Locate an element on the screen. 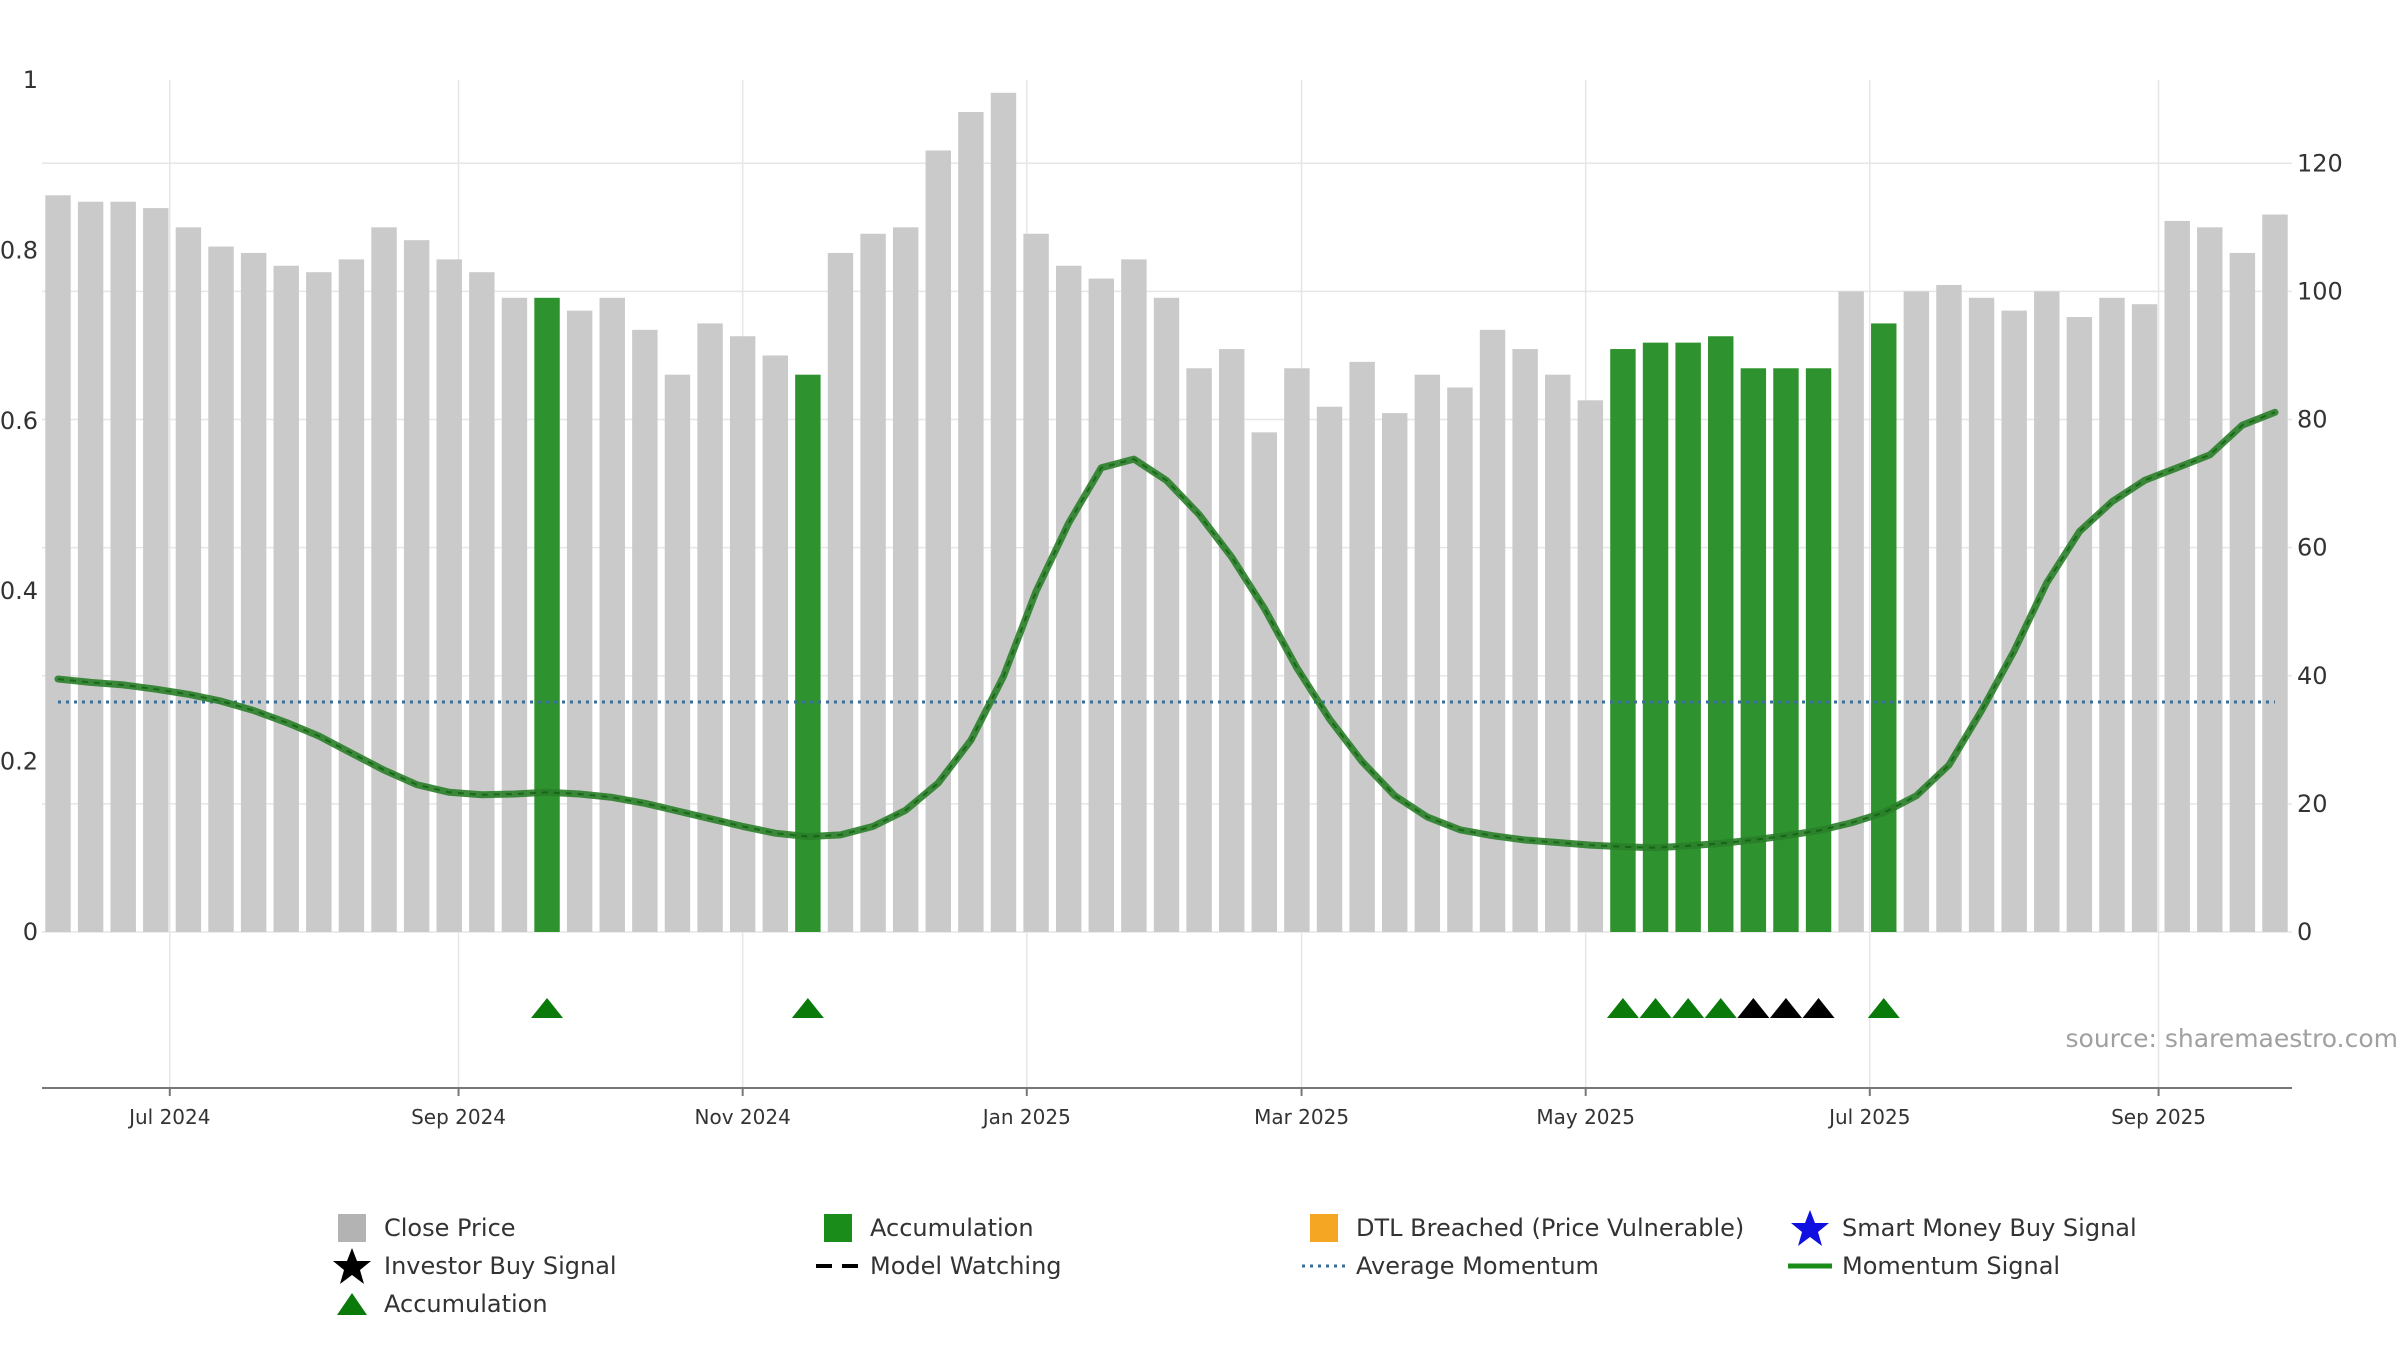 Image resolution: width=2400 pixels, height=1350 pixels. legend-label: Momentum Signal is located at coordinates (1951, 1266).